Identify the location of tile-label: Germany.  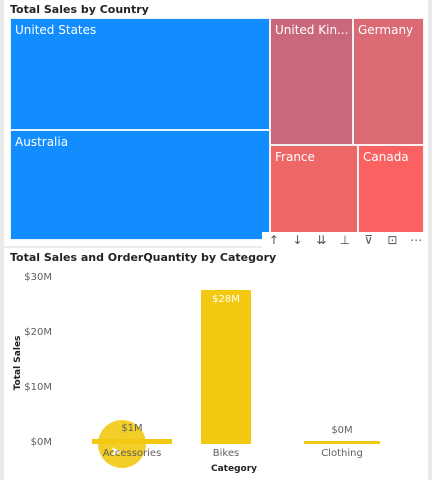
(386, 30).